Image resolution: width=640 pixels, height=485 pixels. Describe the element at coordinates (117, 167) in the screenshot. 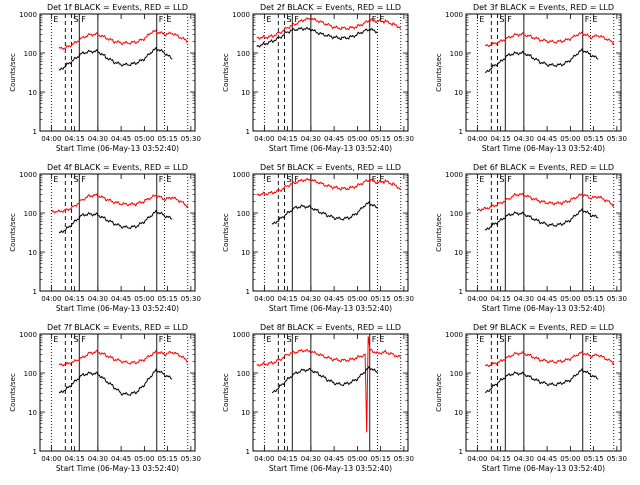

I see `panel-title: Det 4f BLACK = Events, RED = LLD` at that location.